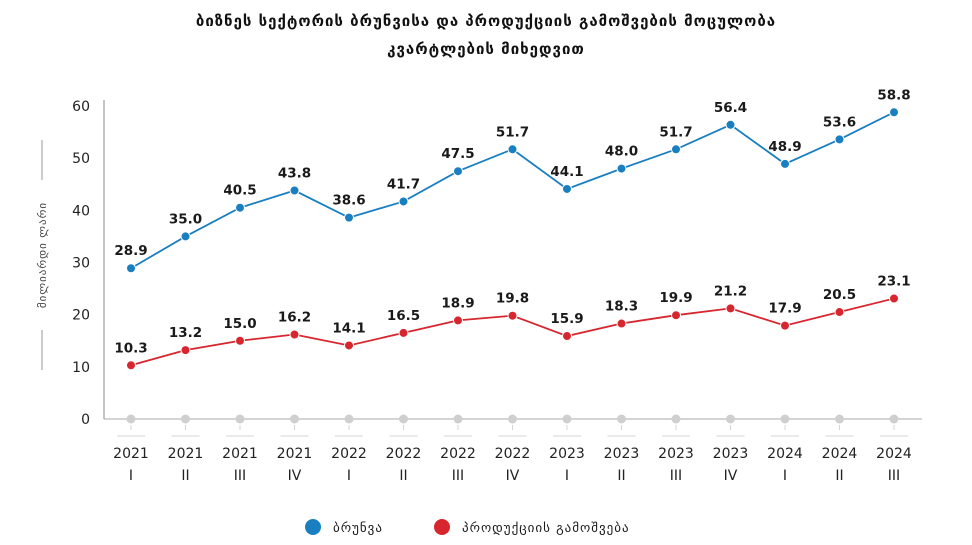 The image size is (972, 545). What do you see at coordinates (566, 319) in the screenshot?
I see `data-label: 15.9` at bounding box center [566, 319].